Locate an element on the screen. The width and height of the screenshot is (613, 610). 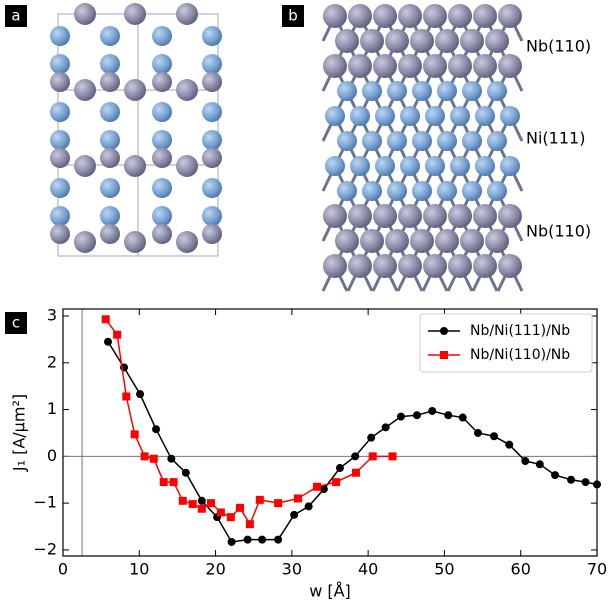
x-tick-label: 30 is located at coordinates (292, 569).